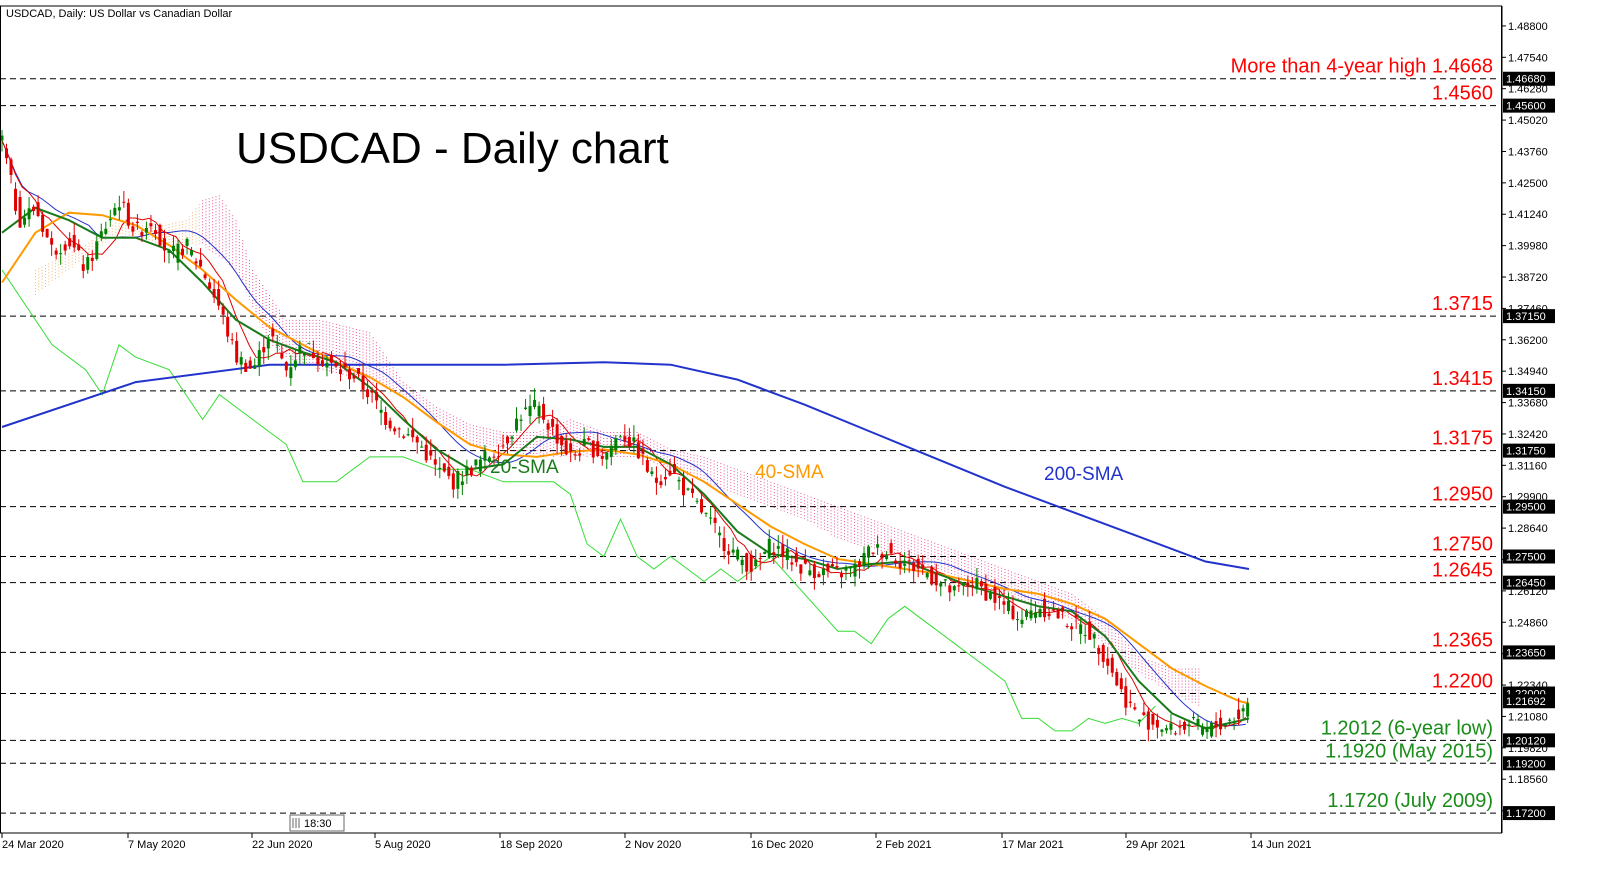  I want to click on x-tick-label: 7 May 2020, so click(156, 845).